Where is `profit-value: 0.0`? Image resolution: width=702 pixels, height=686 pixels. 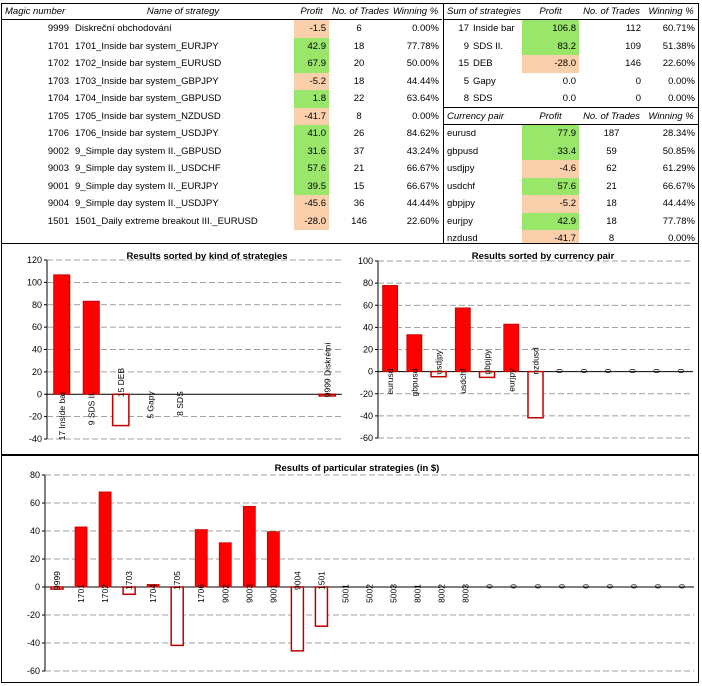
profit-value: 0.0 is located at coordinates (569, 99).